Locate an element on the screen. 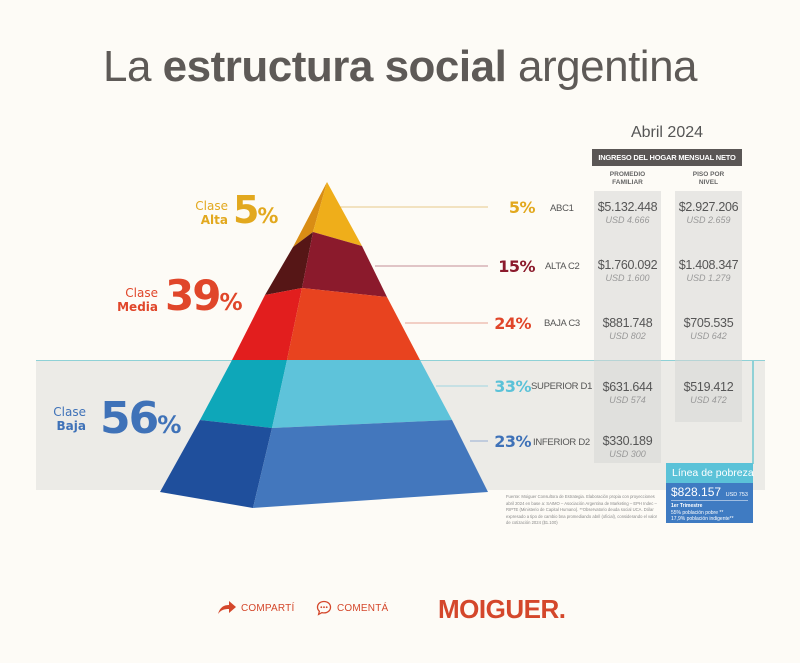  class-alta-small: Clase is located at coordinates (211, 206).